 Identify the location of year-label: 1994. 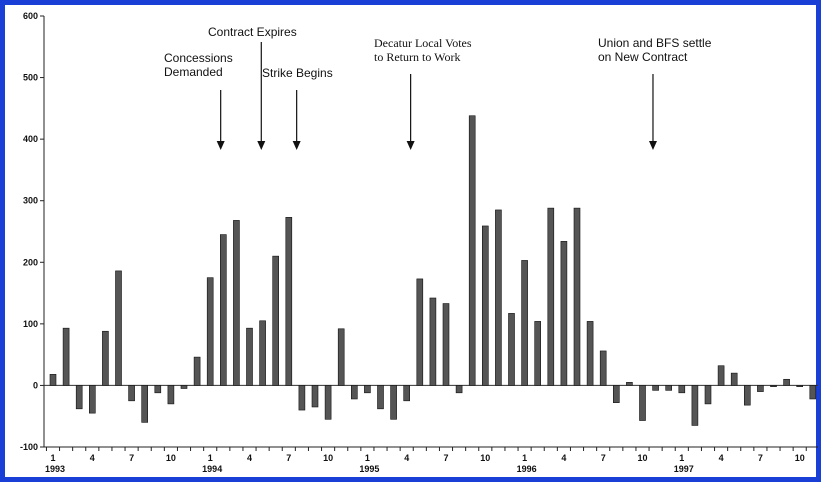
(212, 469).